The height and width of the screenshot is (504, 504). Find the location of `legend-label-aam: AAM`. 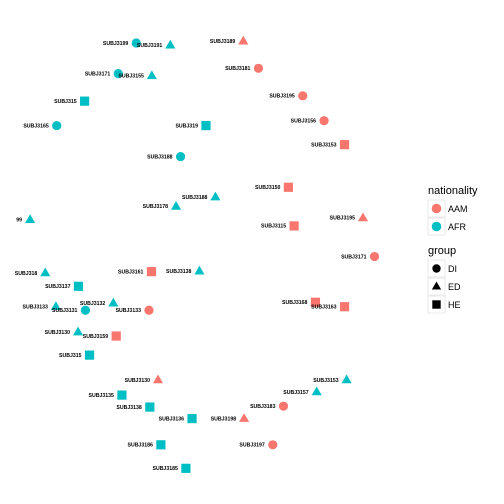

legend-label-aam: AAM is located at coordinates (458, 209).